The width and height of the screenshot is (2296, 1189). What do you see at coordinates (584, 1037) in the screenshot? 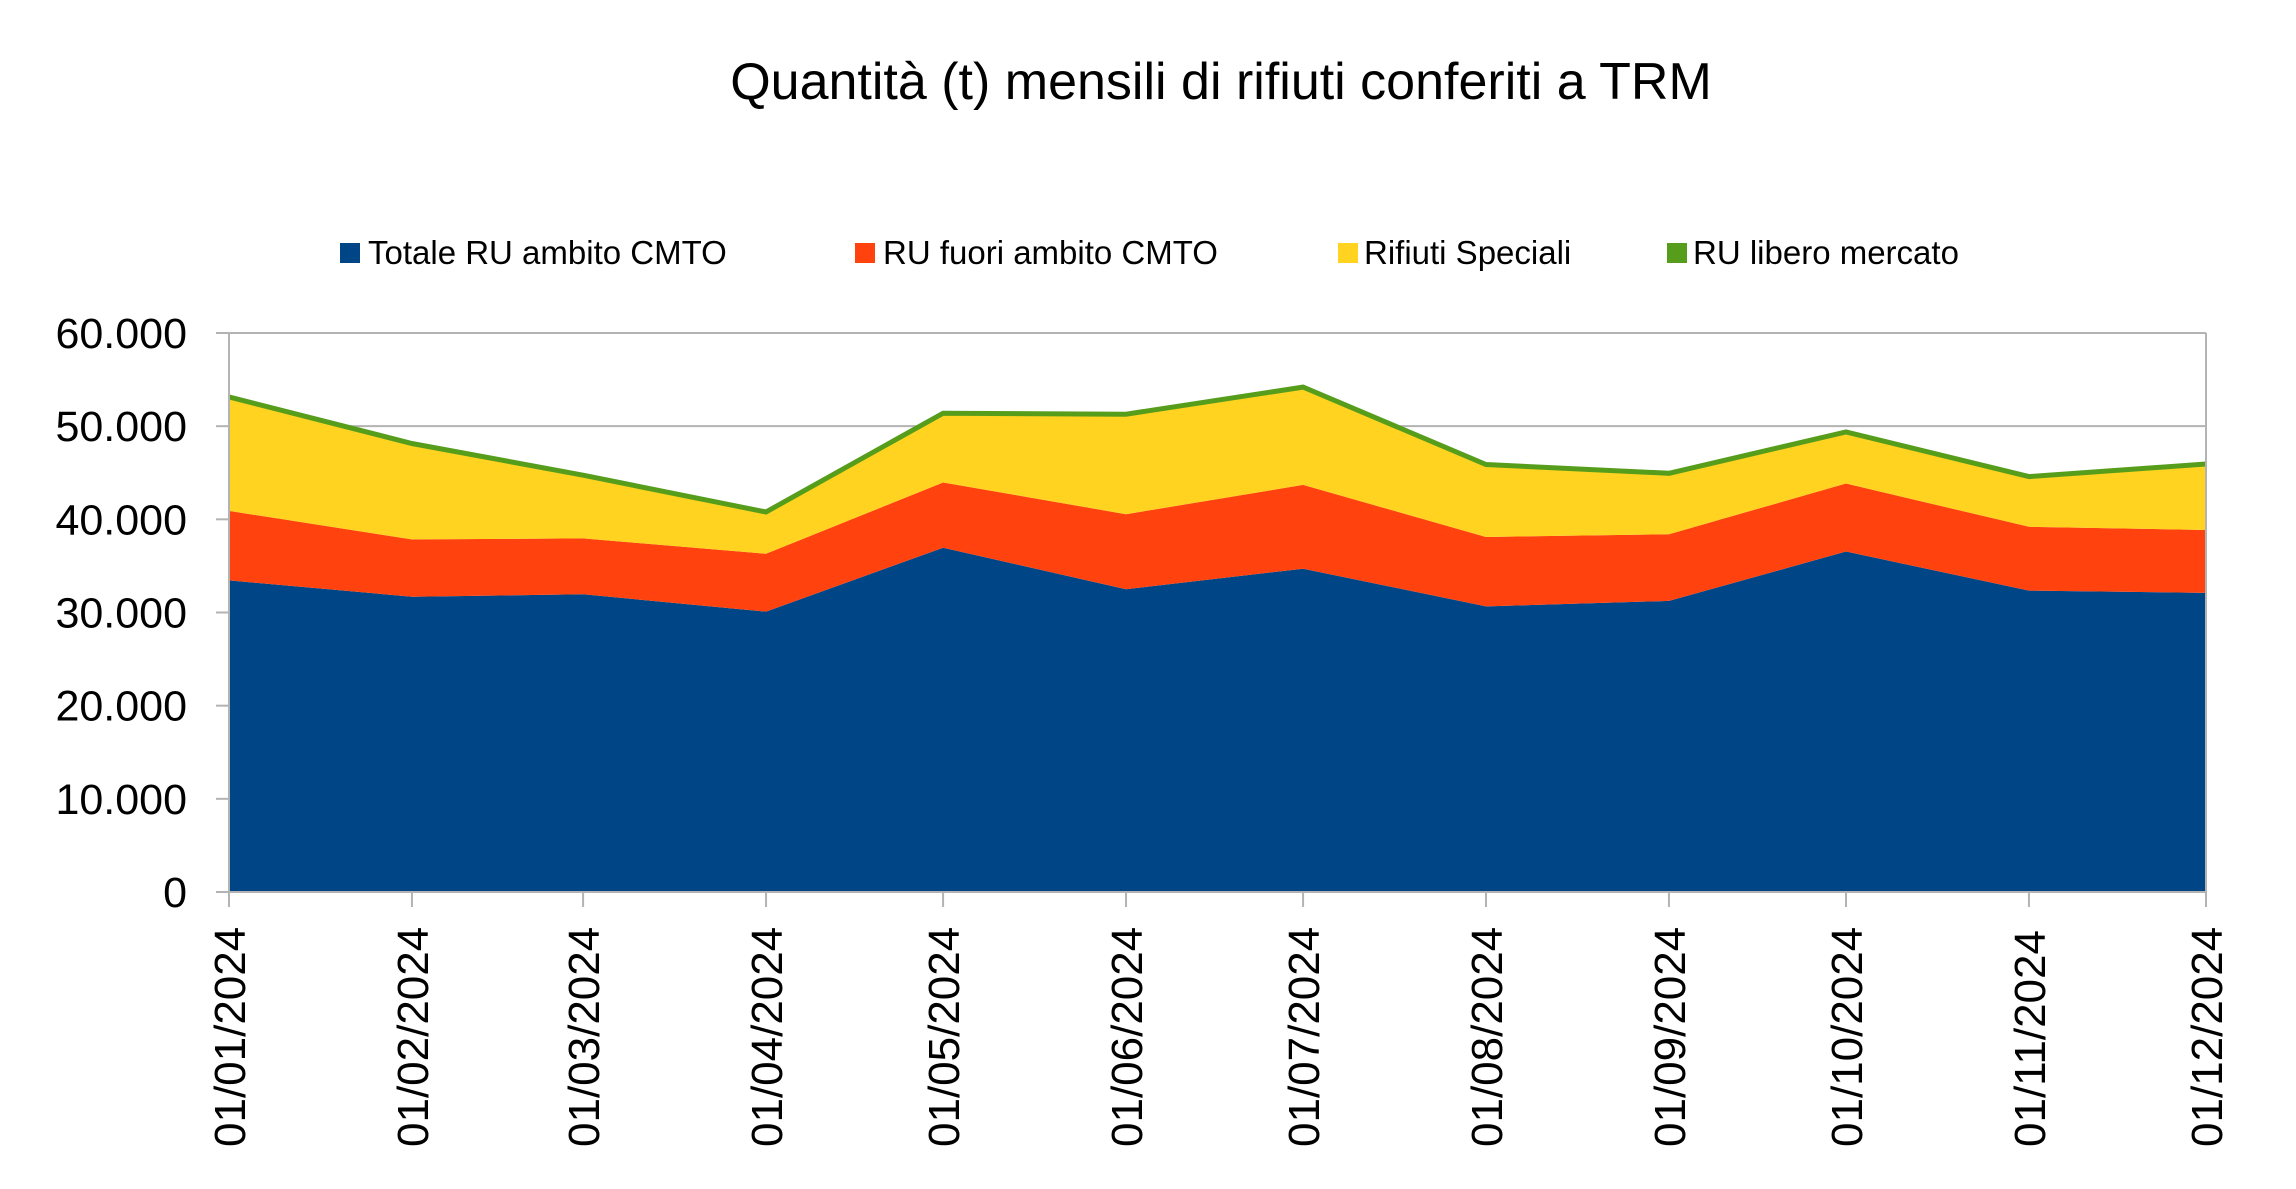
I see `x-tick-label: 01/03/2024` at bounding box center [584, 1037].